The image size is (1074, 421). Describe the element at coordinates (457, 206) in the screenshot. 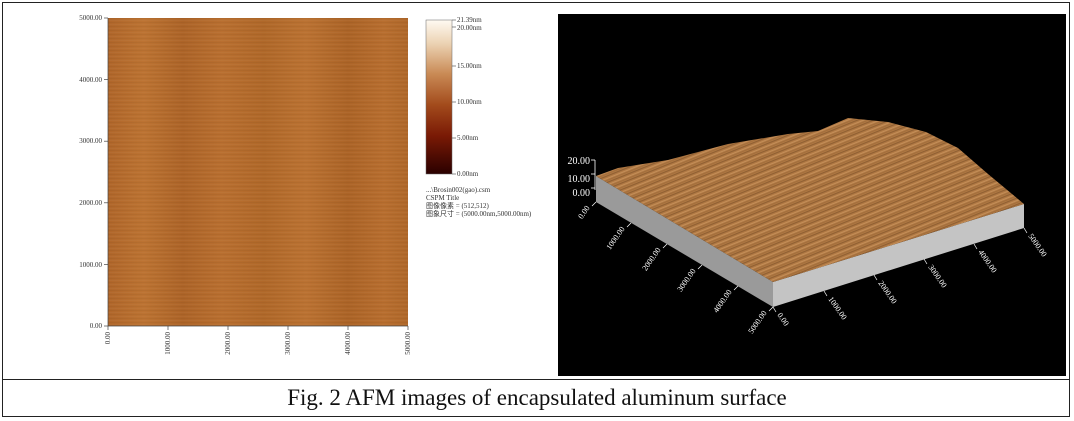

I see `scan-info-pixels: 图像像素 = (512,512)` at that location.